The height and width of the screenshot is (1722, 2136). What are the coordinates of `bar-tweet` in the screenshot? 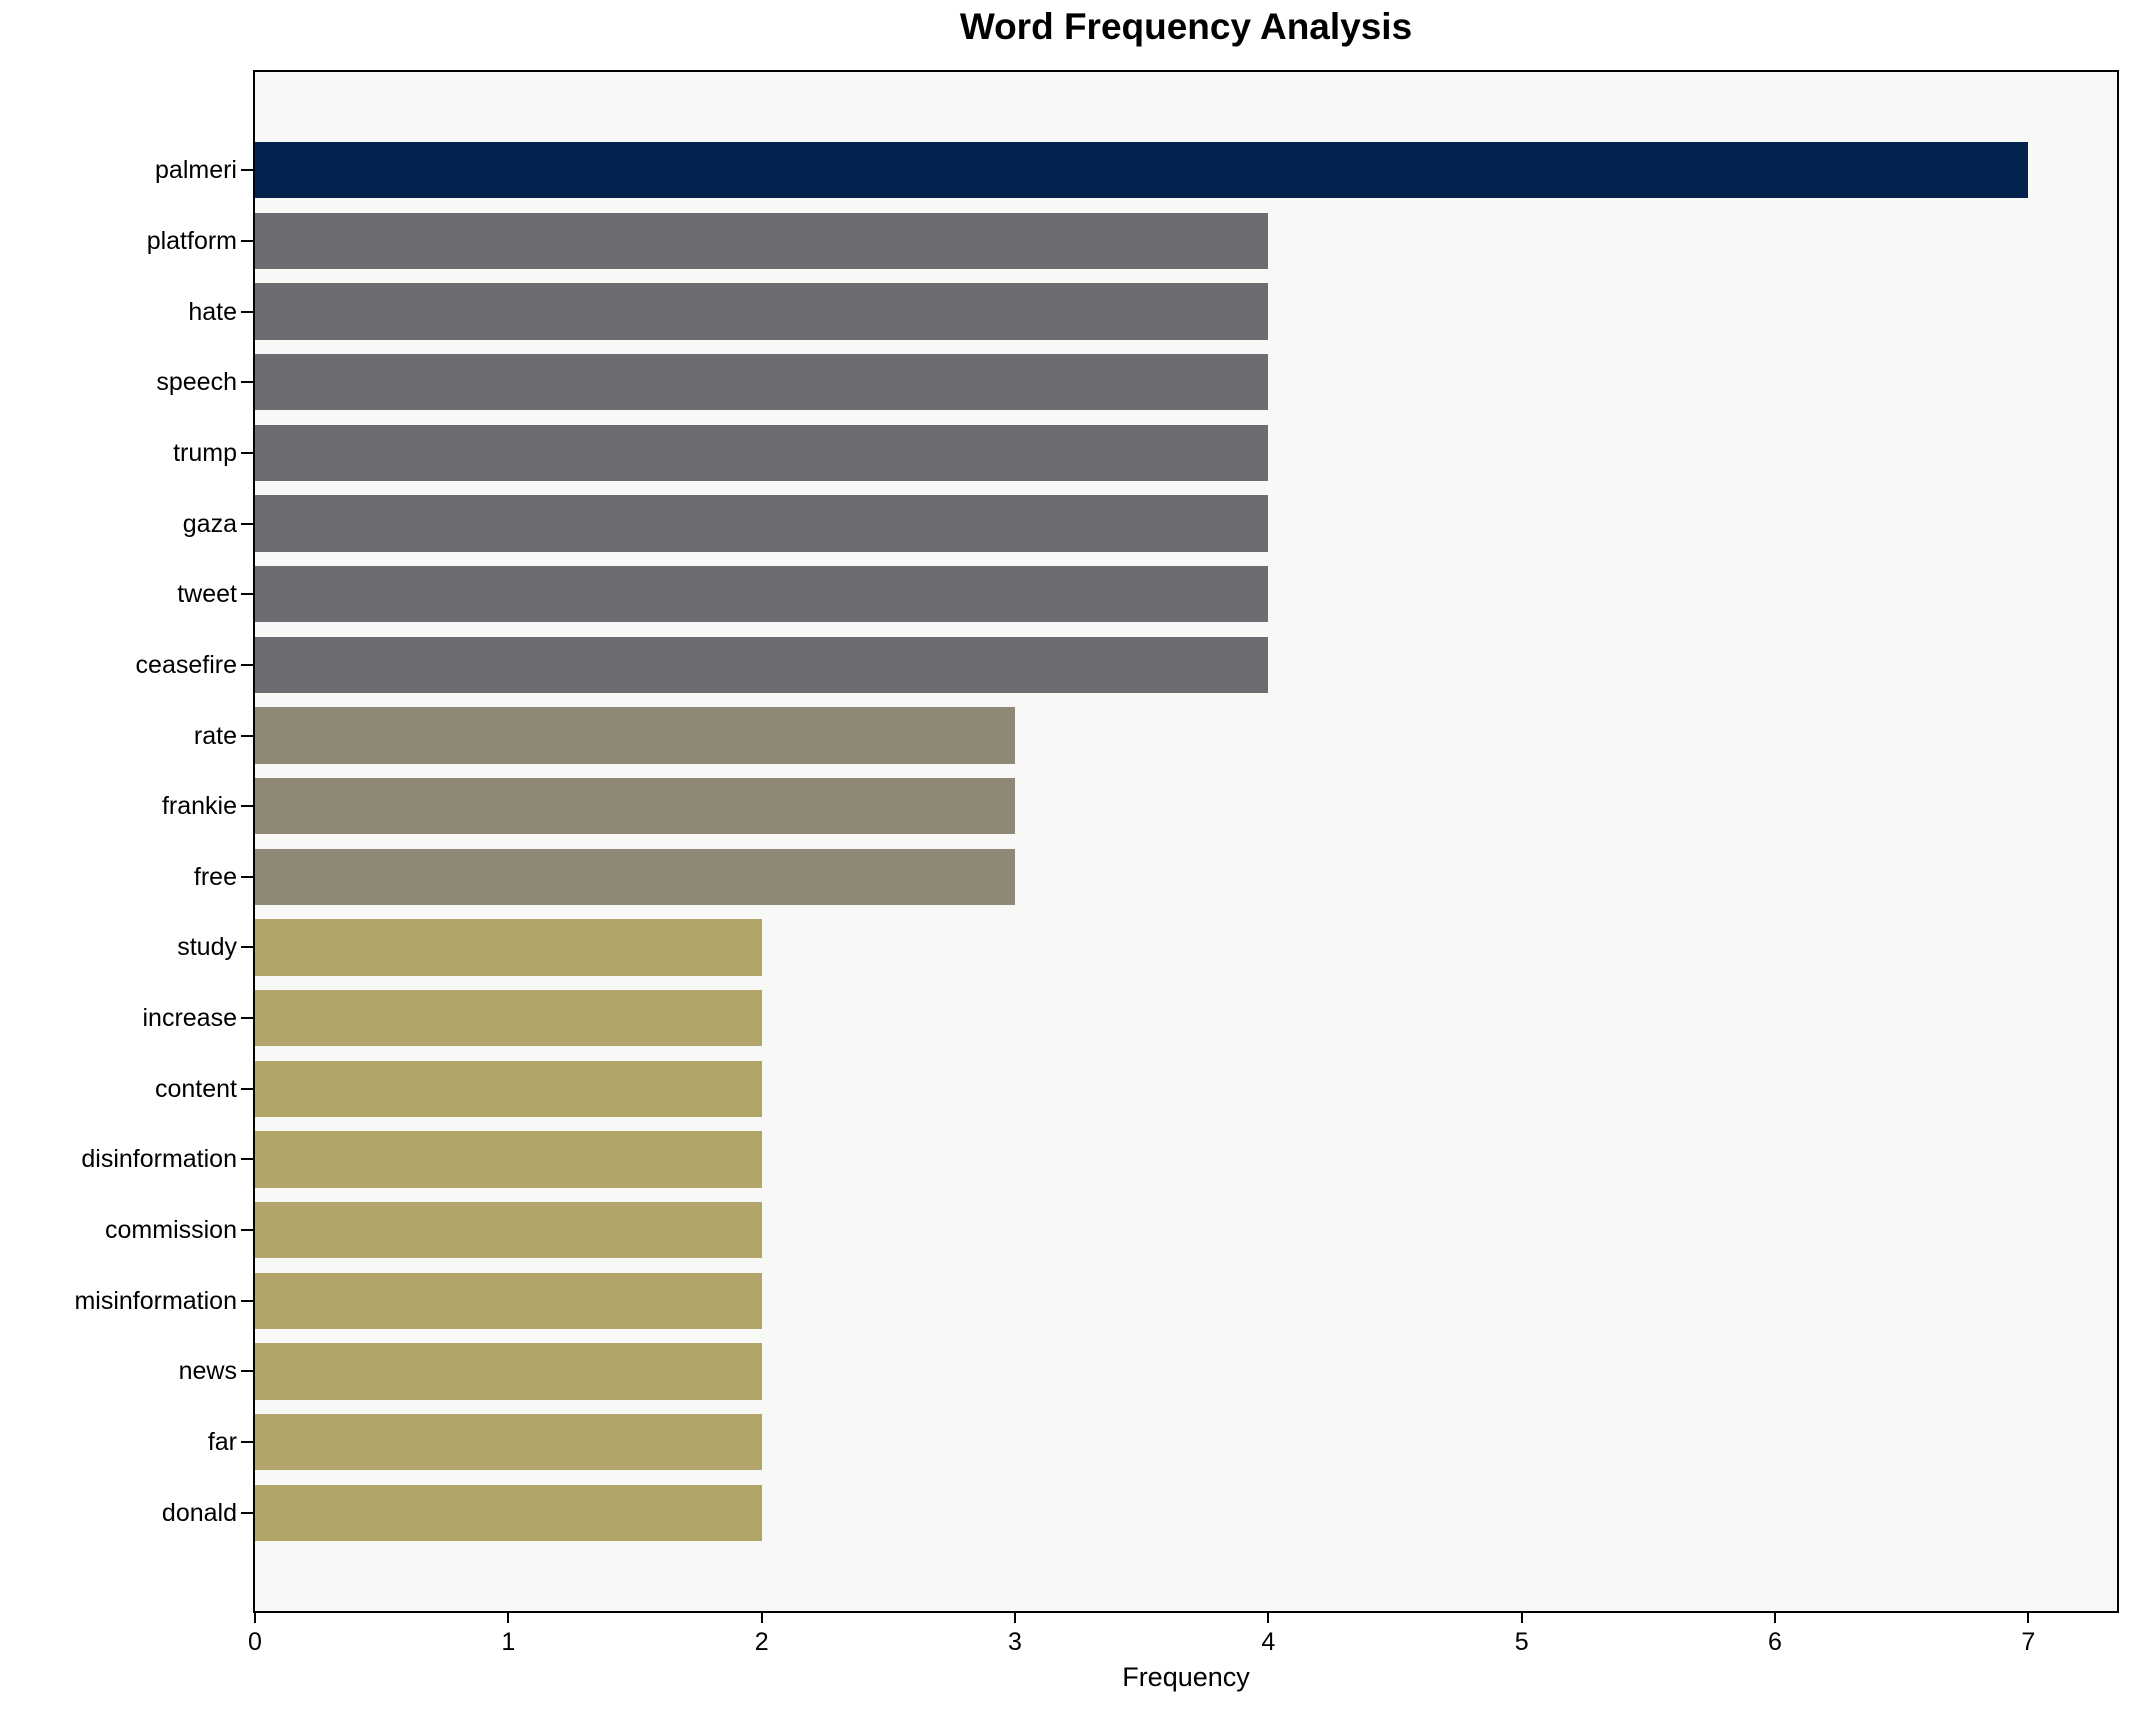 It's located at (762, 594).